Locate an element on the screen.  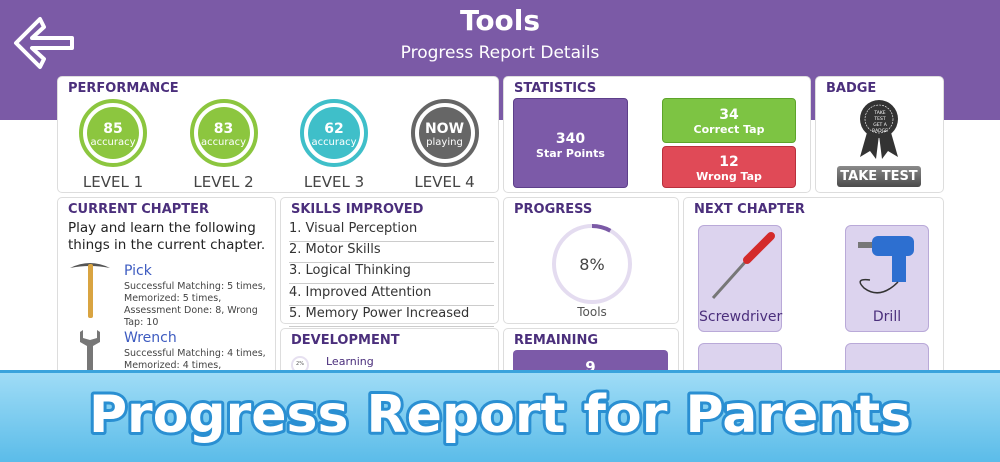
level-ring: 85 accuracy is located at coordinates (113, 133).